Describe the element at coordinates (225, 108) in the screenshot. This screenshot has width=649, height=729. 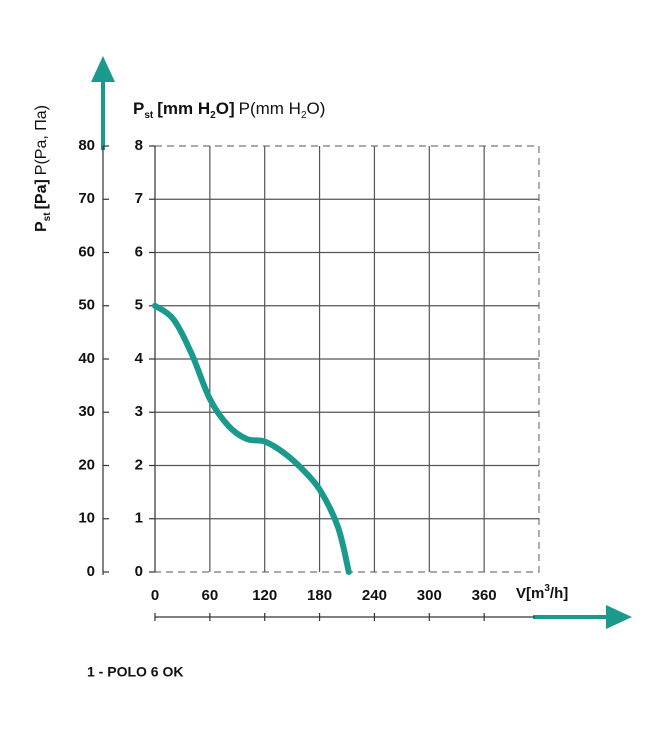
I see `label-part: O]` at that location.